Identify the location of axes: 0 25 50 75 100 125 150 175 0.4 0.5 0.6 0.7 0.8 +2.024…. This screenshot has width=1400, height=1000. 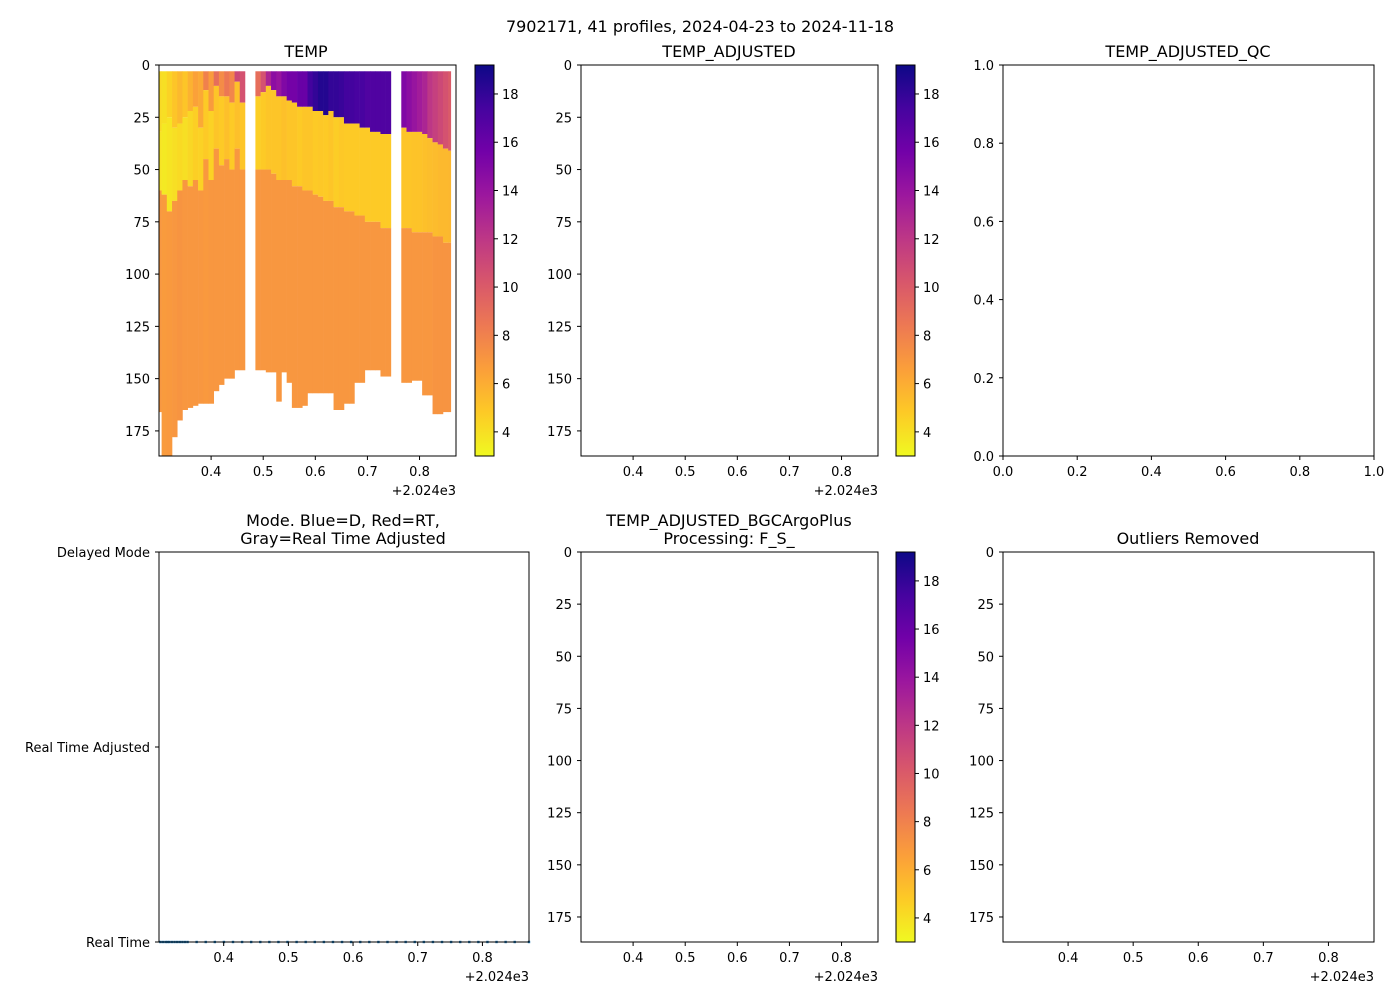
(1172, 765).